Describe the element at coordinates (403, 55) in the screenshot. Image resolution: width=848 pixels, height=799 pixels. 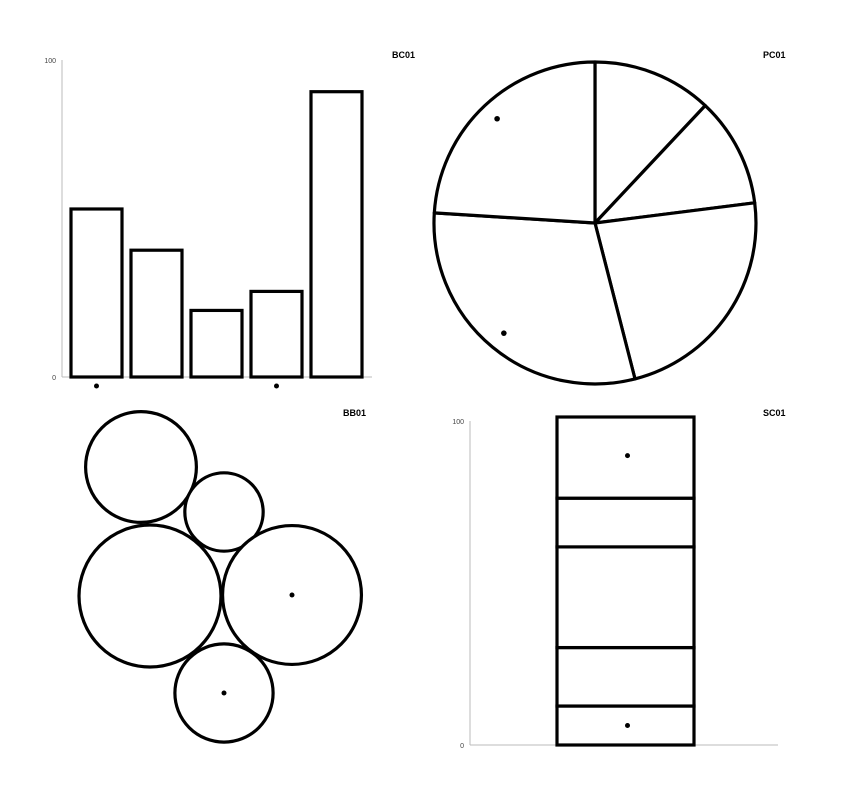
I see `bar-chart-title: BC01` at that location.